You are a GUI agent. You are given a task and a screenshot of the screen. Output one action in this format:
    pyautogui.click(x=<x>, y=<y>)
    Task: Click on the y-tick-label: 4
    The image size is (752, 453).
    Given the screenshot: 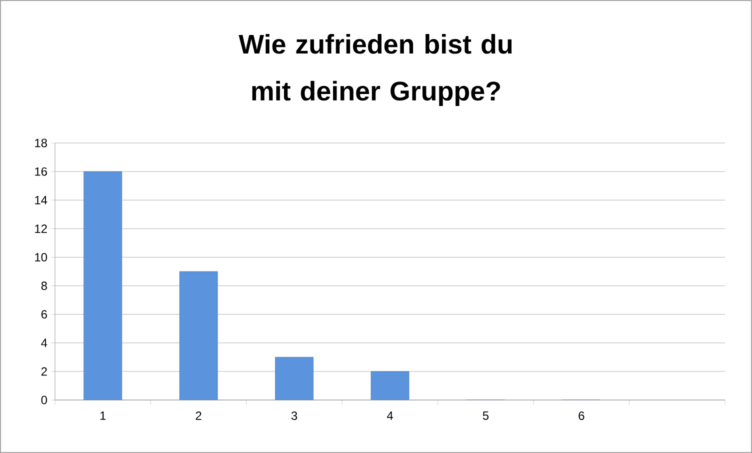 What is the action you would take?
    pyautogui.click(x=44, y=342)
    